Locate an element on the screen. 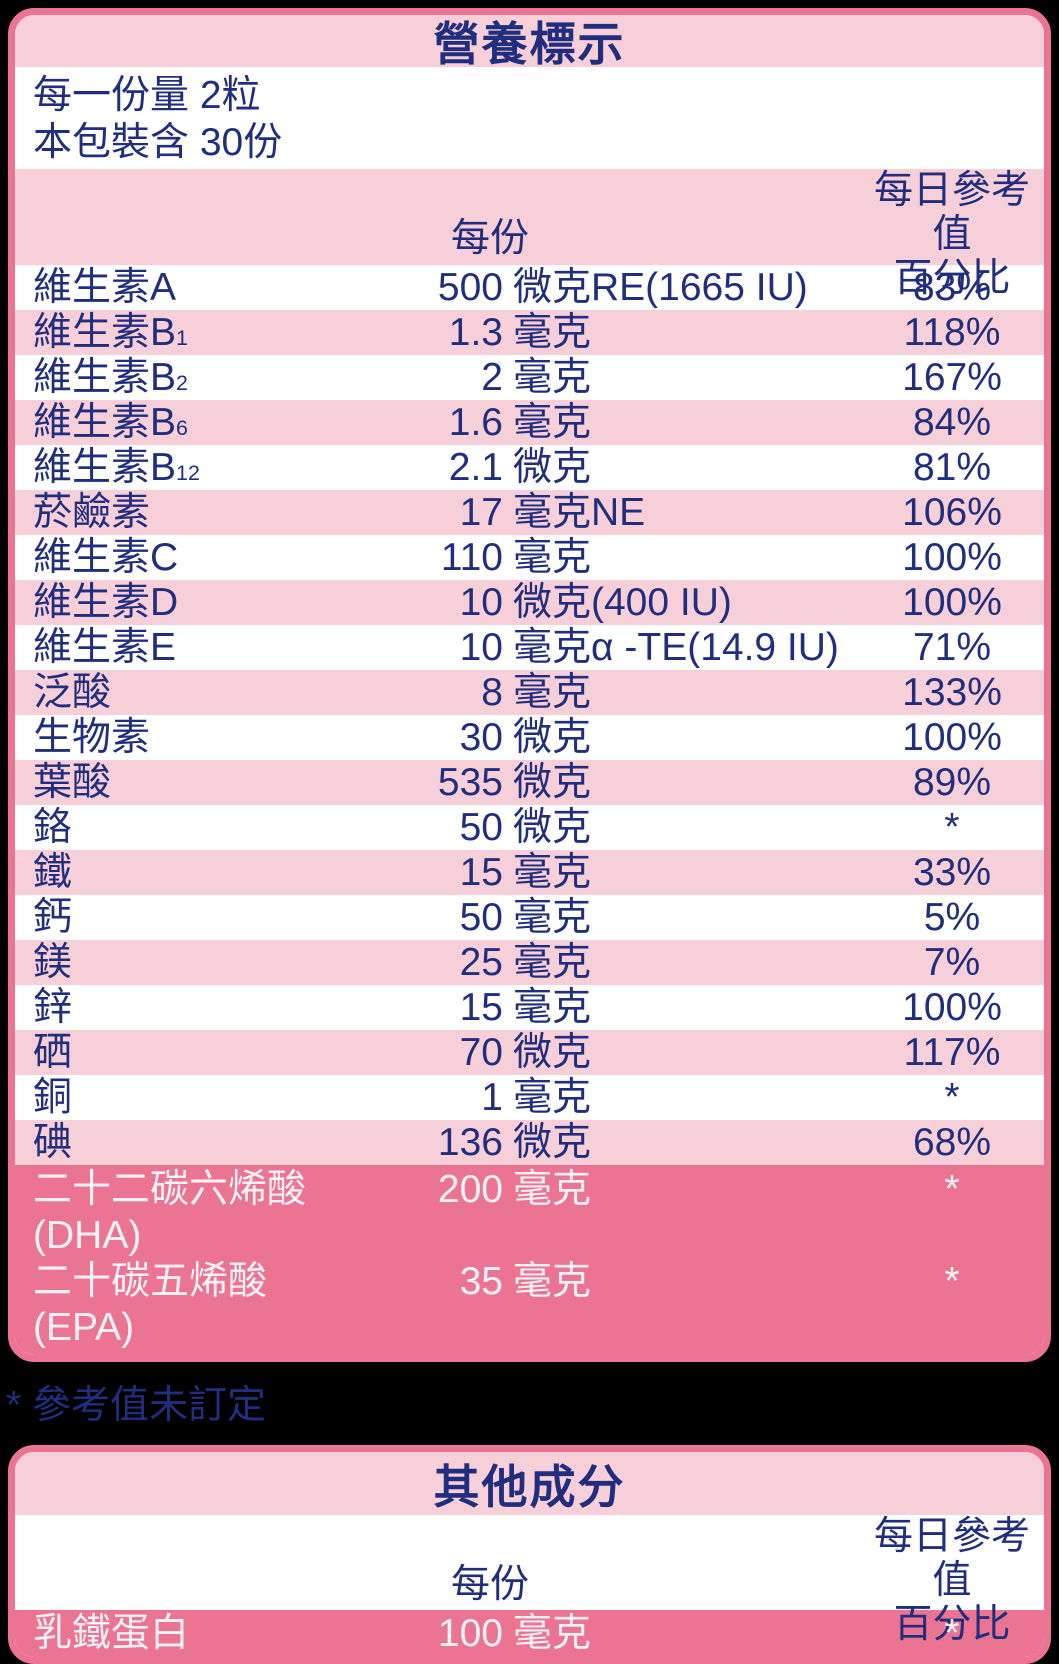 The image size is (1059, 1664). nutrient-row: 維生素A 500 微克RE(1665 IU) 83% is located at coordinates (529, 287).